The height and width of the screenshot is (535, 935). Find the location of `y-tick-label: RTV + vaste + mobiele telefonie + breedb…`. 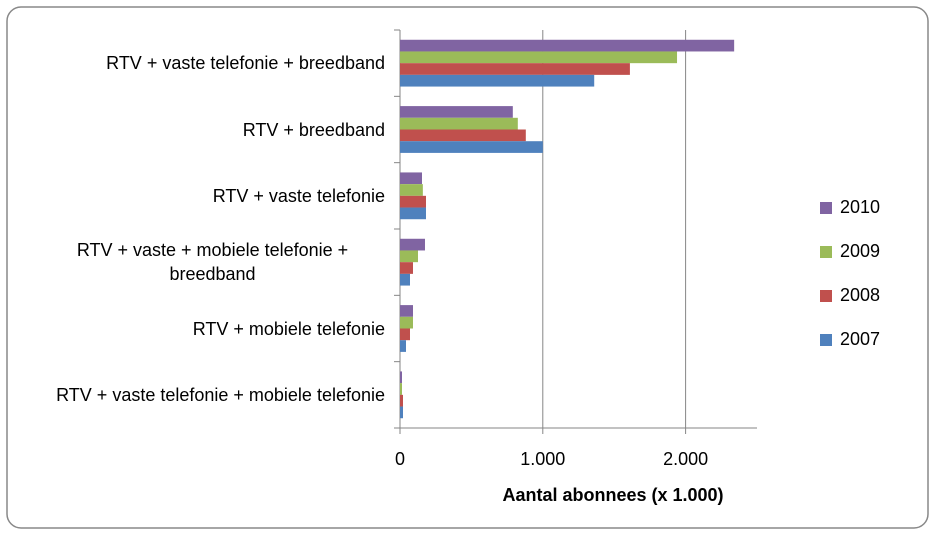

y-tick-label: RTV + vaste + mobiele telefonie + breedb… is located at coordinates (212, 262).